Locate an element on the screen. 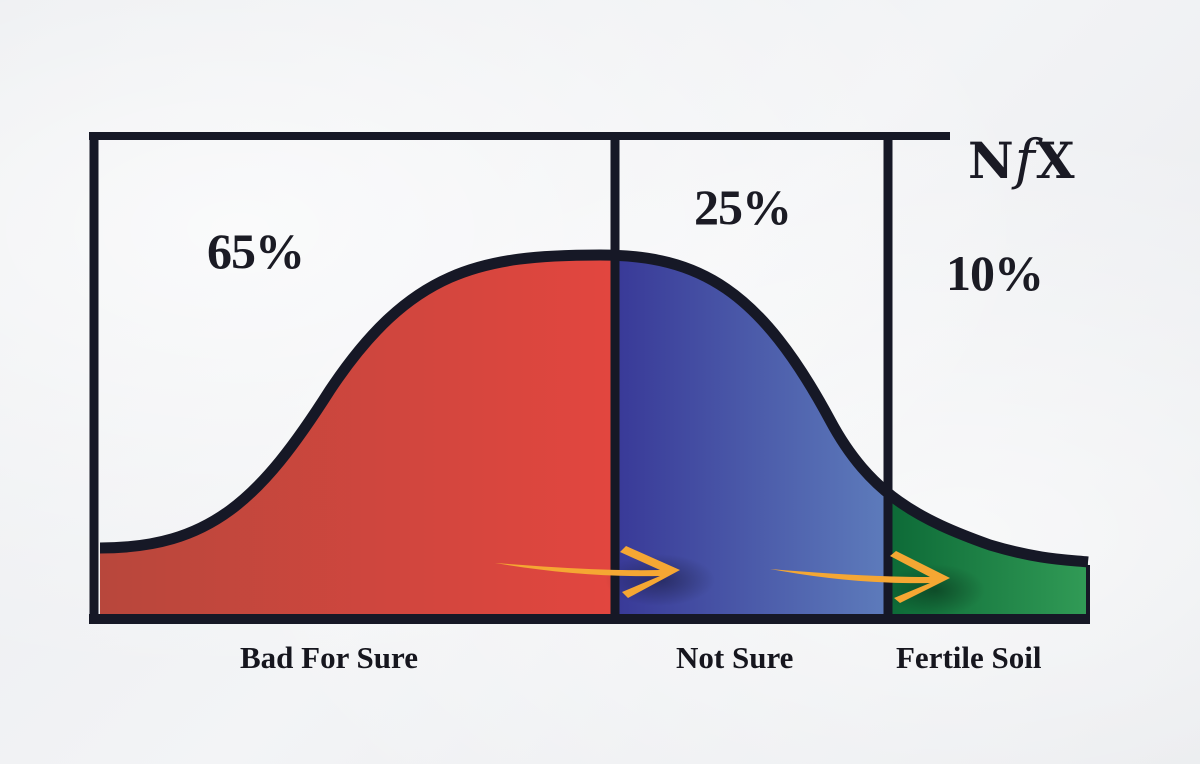 The image size is (1200, 764). arrow-to-fertile-soil is located at coordinates (860, 577).